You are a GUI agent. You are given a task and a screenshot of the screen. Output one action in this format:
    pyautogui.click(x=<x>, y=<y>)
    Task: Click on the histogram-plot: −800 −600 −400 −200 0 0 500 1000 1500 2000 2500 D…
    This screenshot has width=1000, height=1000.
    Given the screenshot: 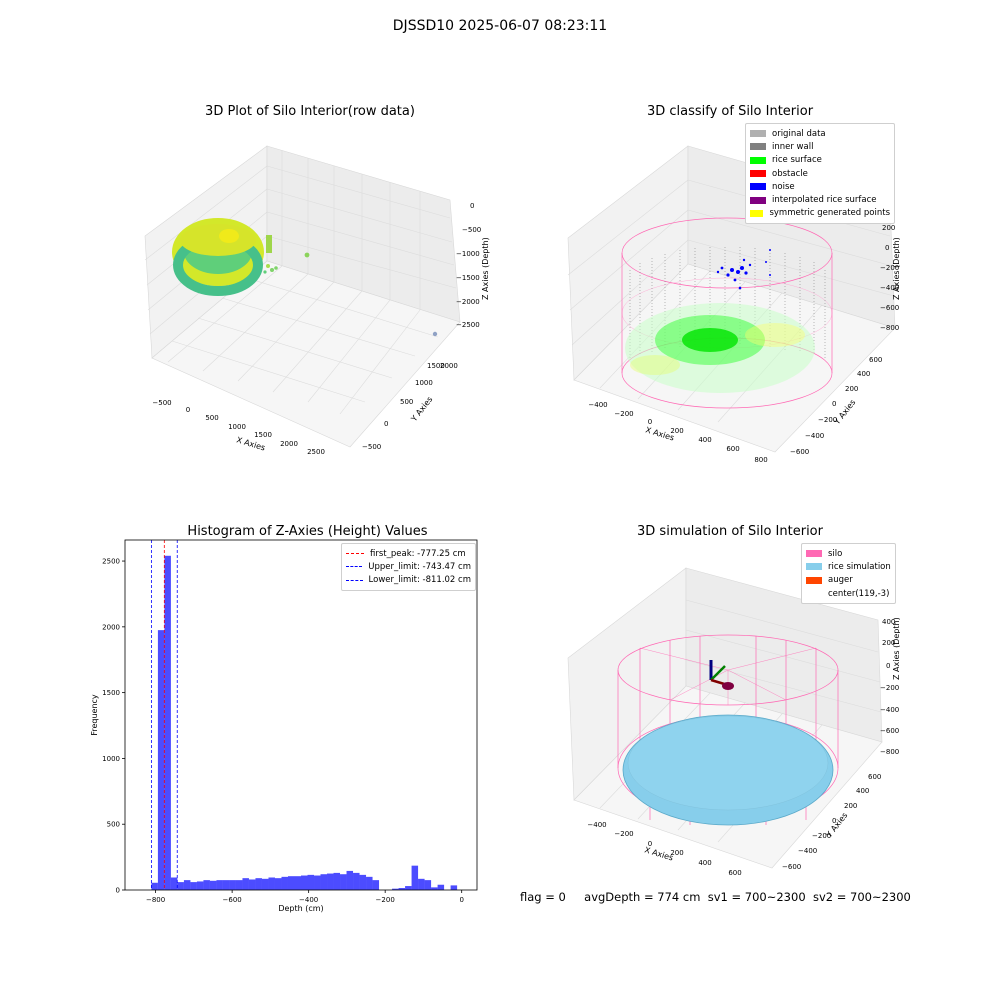 What is the action you would take?
    pyautogui.click(x=284, y=726)
    